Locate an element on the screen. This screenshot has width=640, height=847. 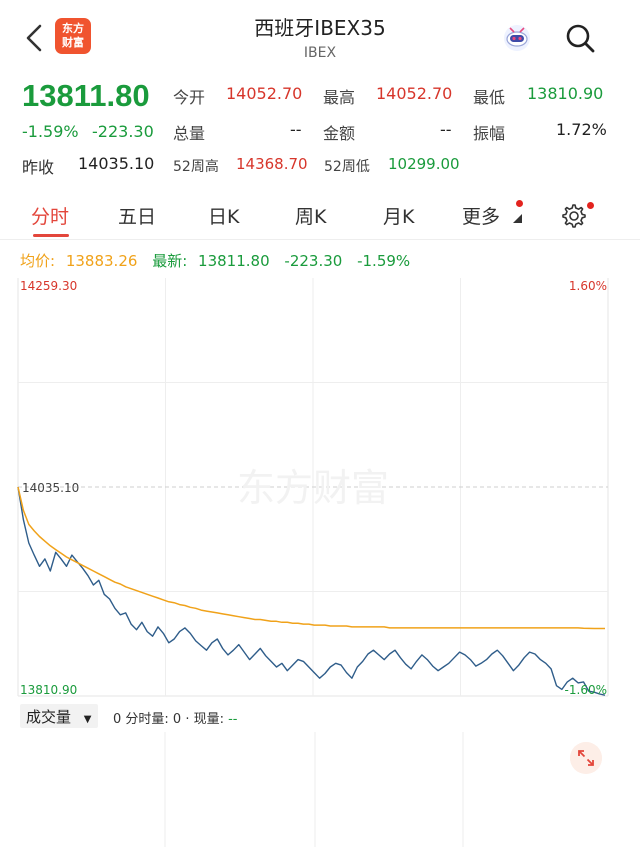
avg-price-value: 13883.26 is located at coordinates (101, 261).